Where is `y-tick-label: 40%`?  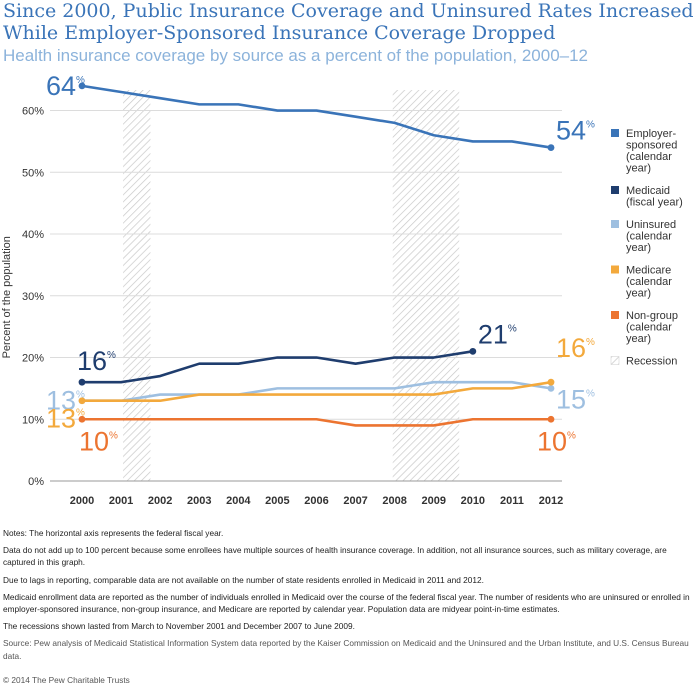 y-tick-label: 40% is located at coordinates (33, 235).